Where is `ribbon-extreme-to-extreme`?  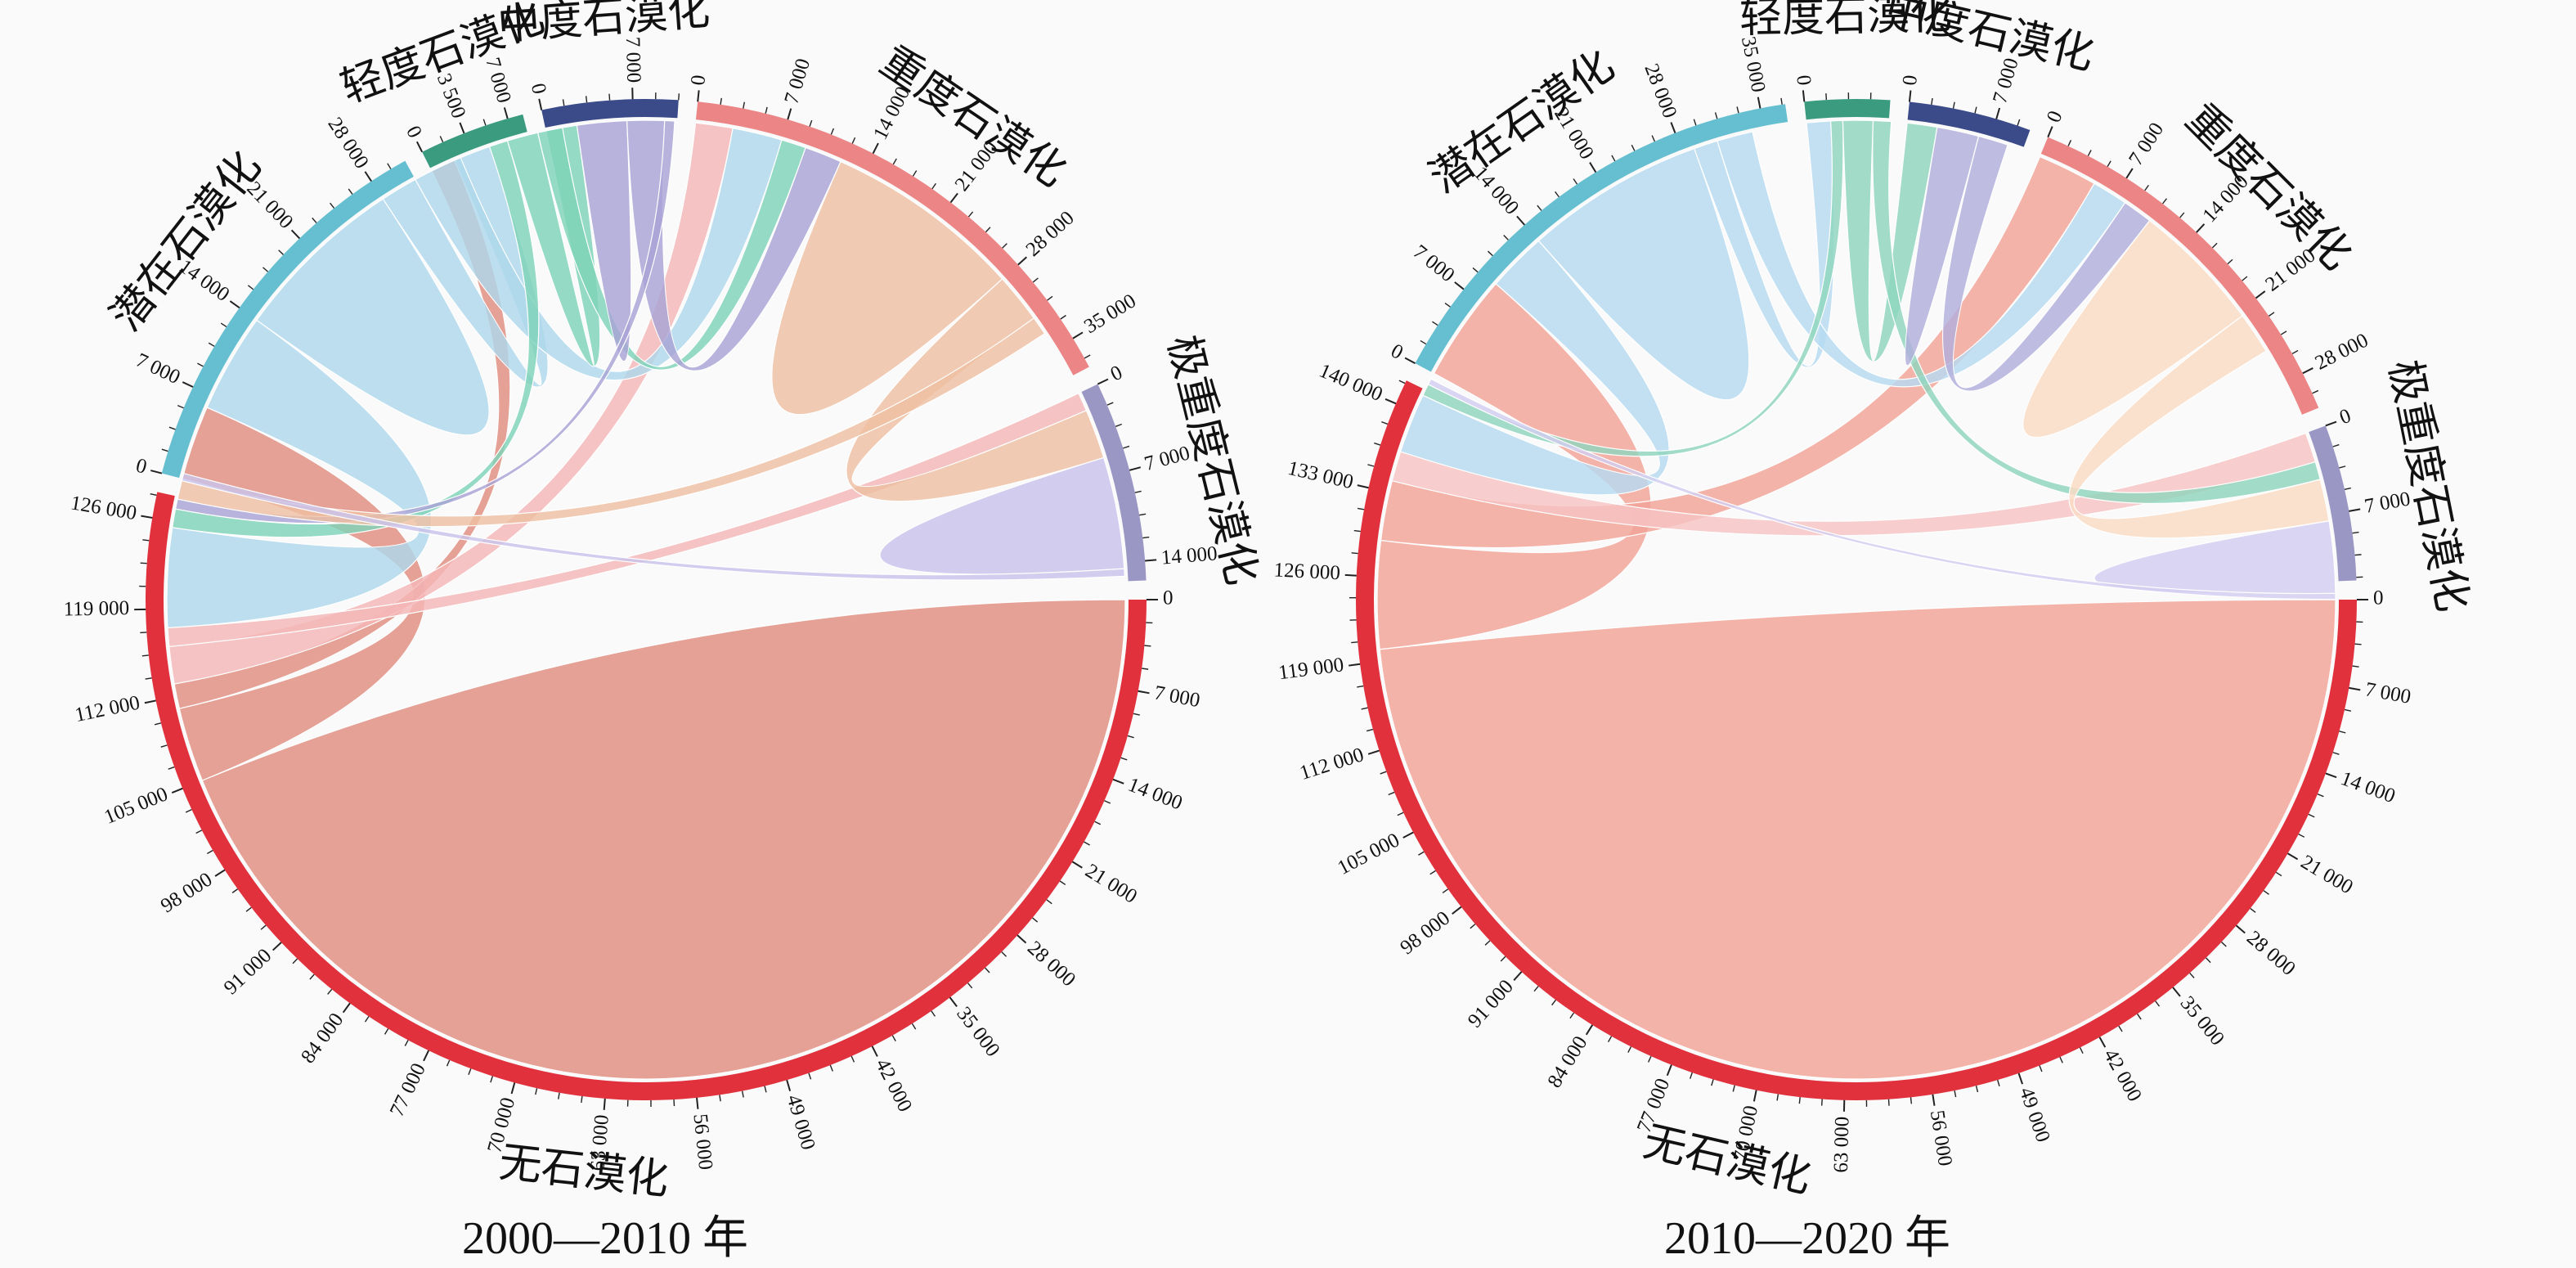 ribbon-extreme-to-extreme is located at coordinates (1002, 515).